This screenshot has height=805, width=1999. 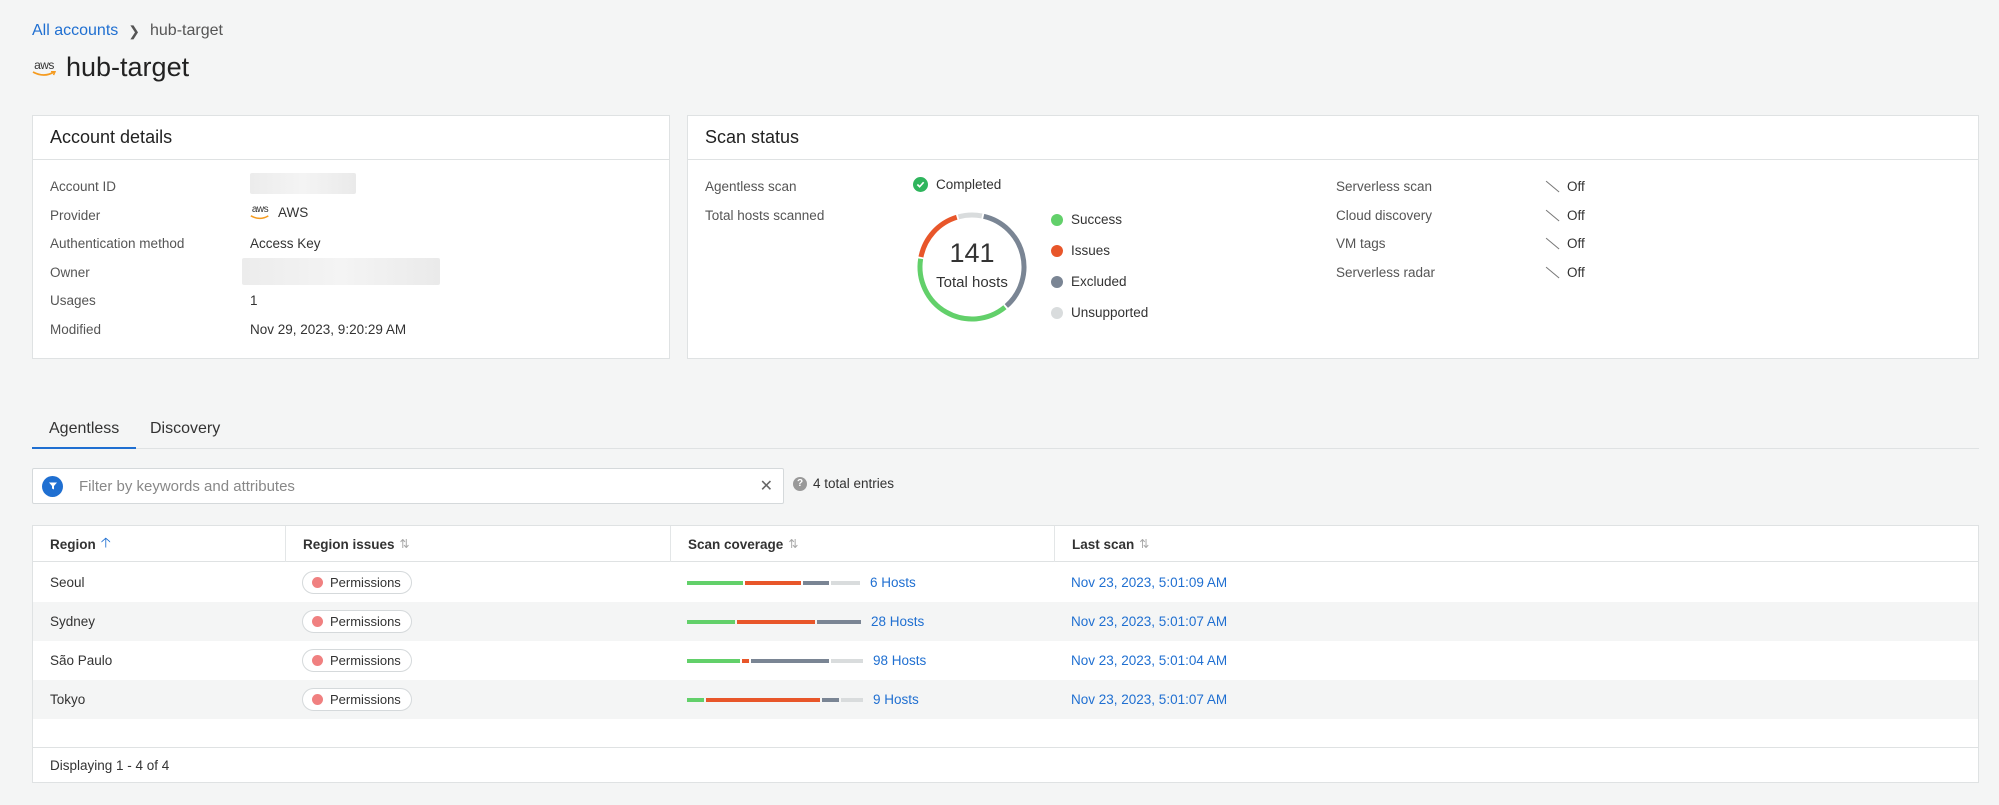 What do you see at coordinates (75, 30) in the screenshot?
I see `breadcrumb-all-accounts-link: All accounts` at bounding box center [75, 30].